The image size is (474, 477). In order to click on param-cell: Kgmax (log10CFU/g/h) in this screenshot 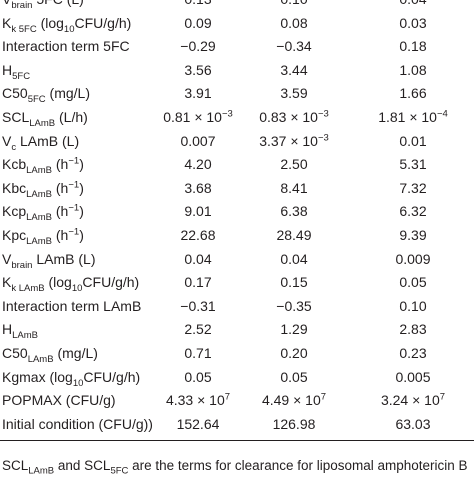, I will do `click(71, 378)`.